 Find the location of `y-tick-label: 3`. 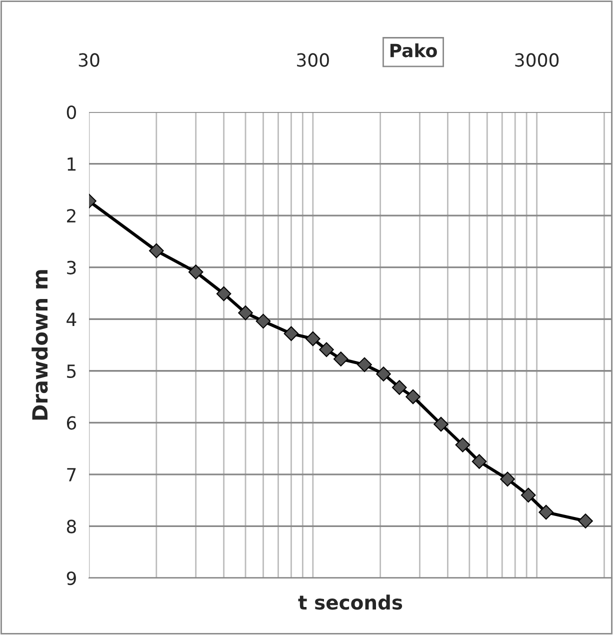

y-tick-label: 3 is located at coordinates (71, 267).